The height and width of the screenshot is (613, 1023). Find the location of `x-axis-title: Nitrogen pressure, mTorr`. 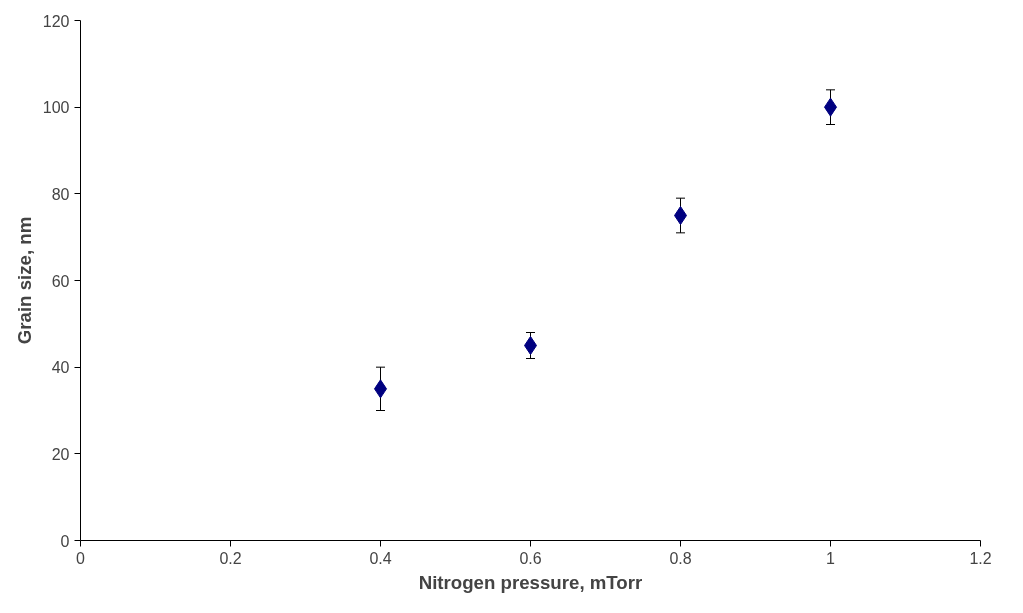

x-axis-title: Nitrogen pressure, mTorr is located at coordinates (530, 582).